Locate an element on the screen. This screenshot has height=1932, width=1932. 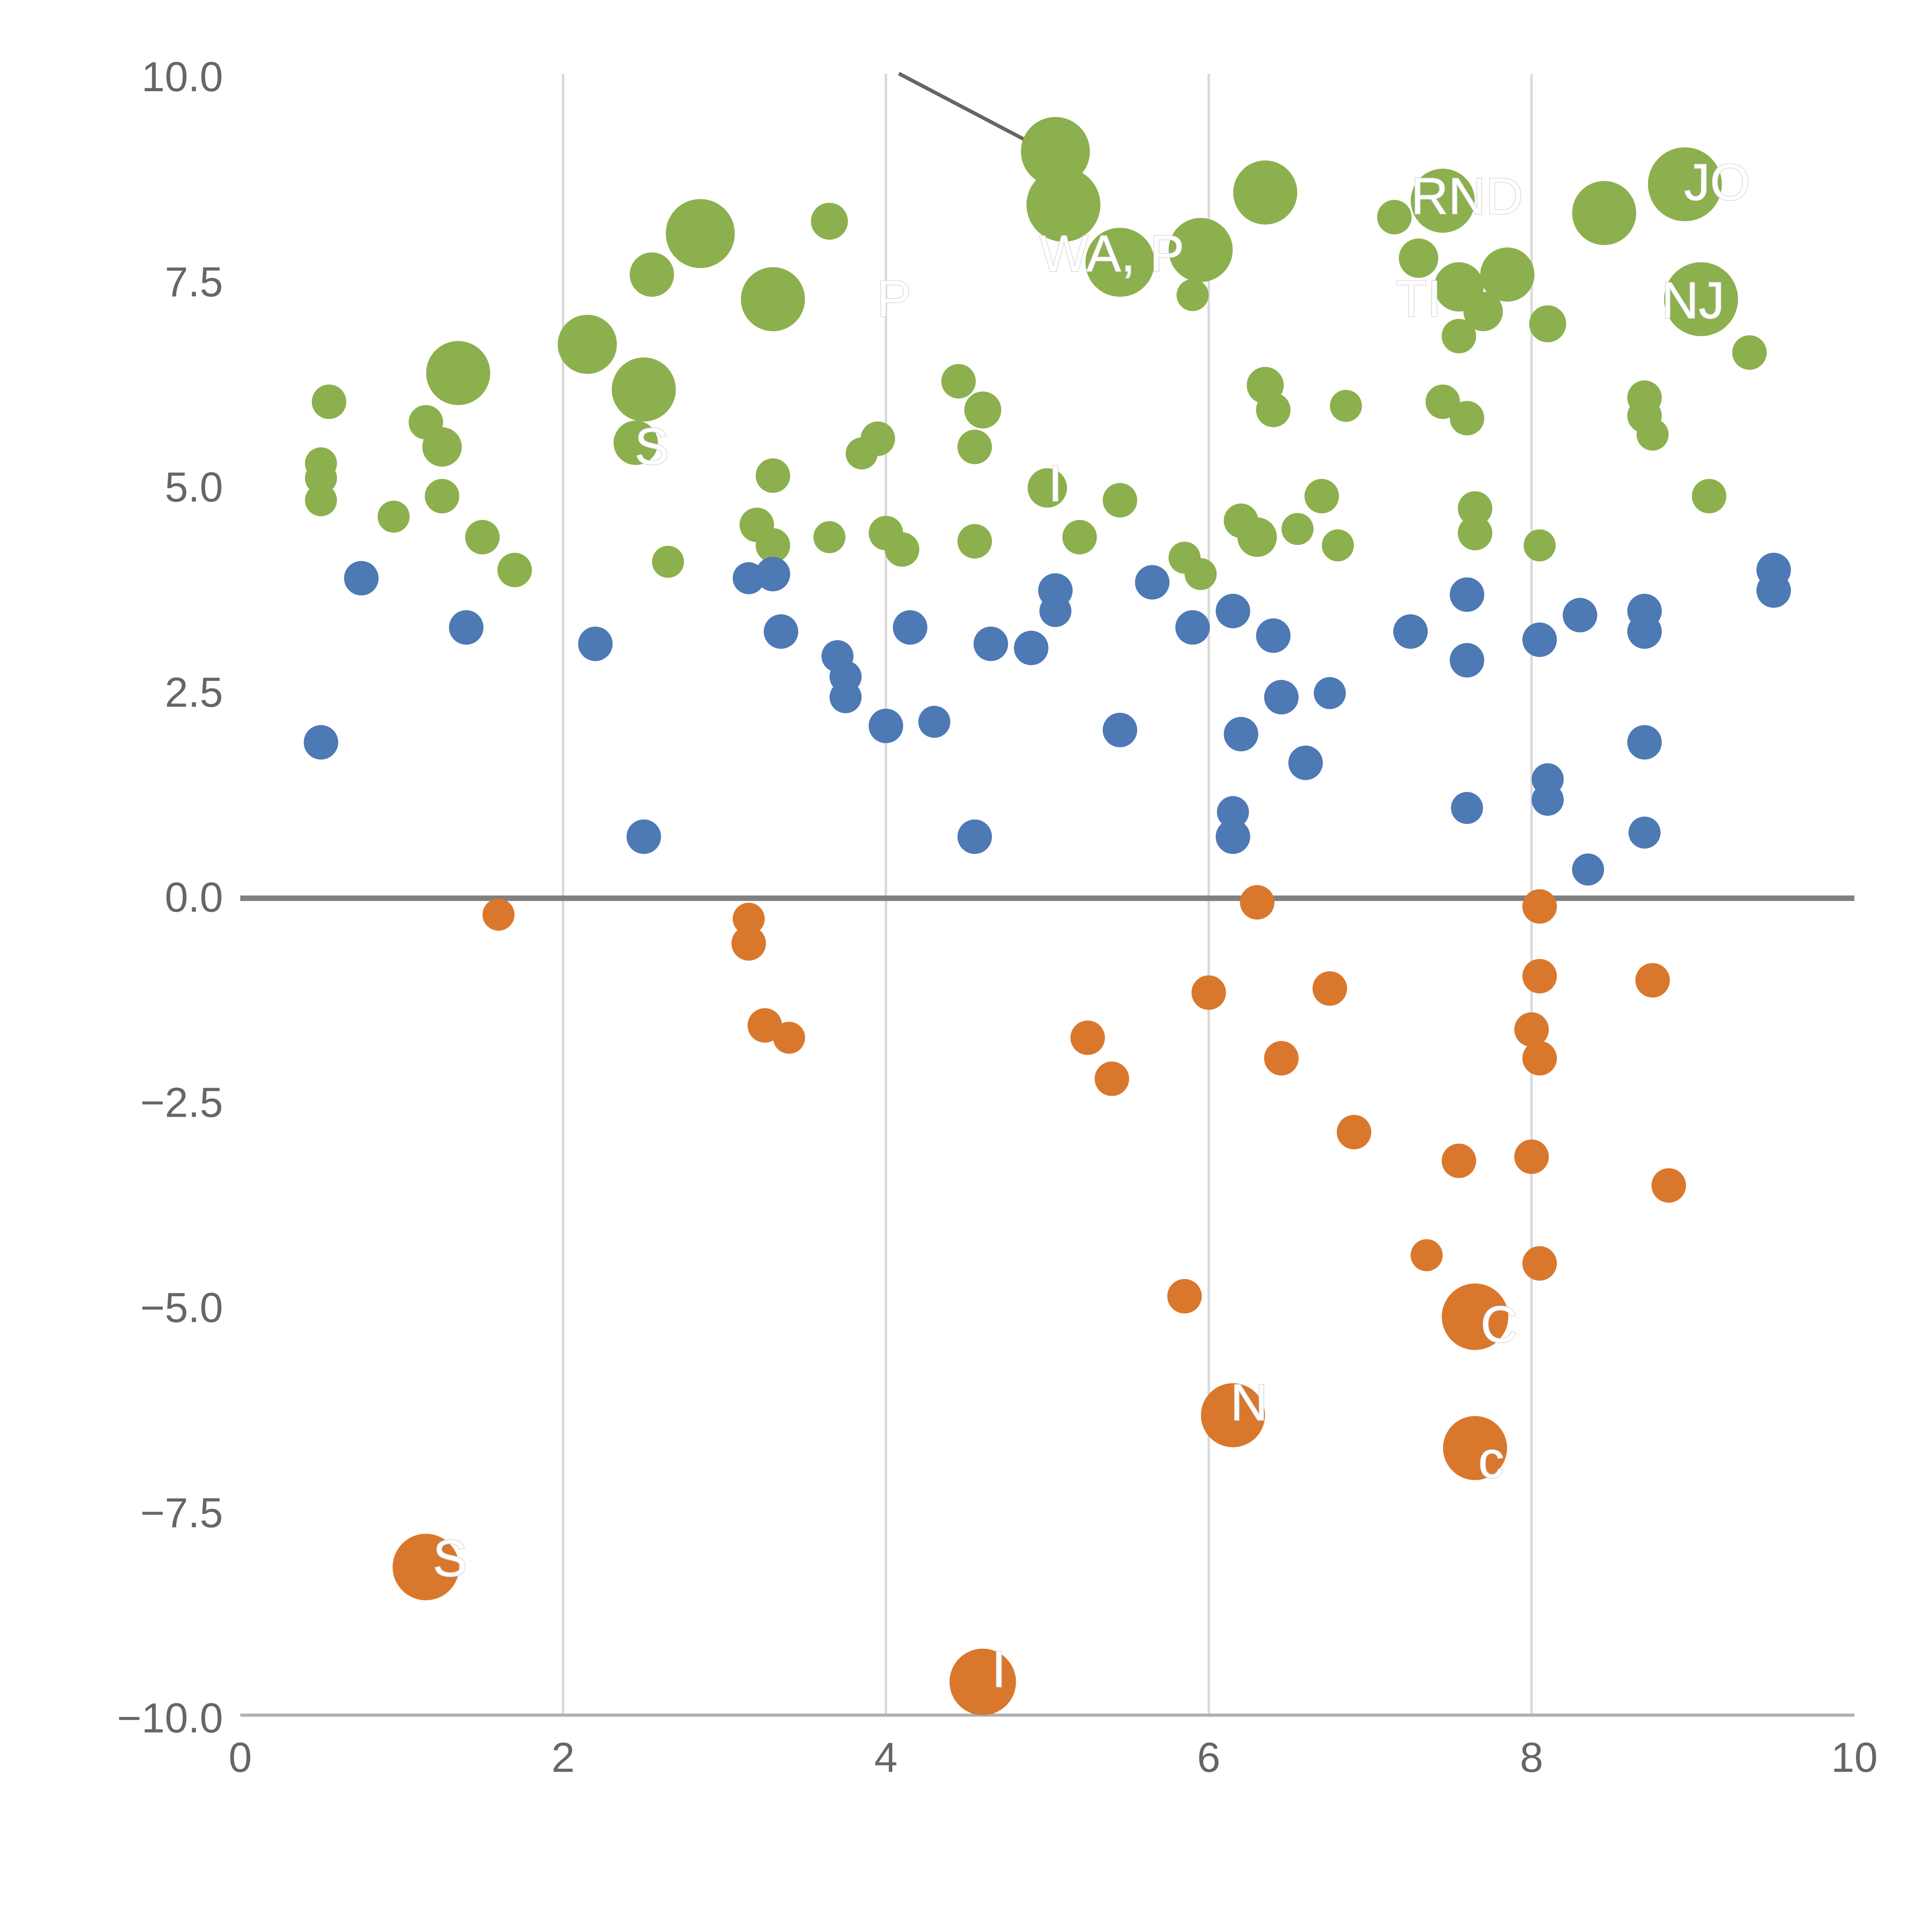
point-label: JO is located at coordinates (1717, 182).